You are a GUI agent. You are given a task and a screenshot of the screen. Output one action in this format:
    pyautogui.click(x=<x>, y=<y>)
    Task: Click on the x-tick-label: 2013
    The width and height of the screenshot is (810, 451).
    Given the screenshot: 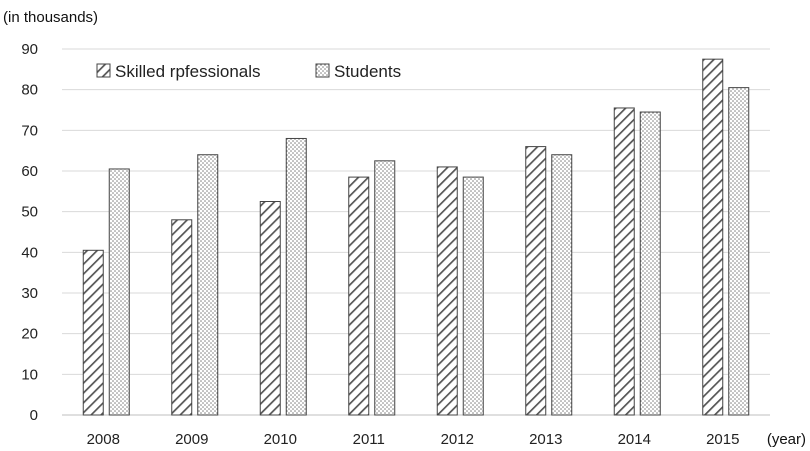 What is the action you would take?
    pyautogui.click(x=545, y=439)
    